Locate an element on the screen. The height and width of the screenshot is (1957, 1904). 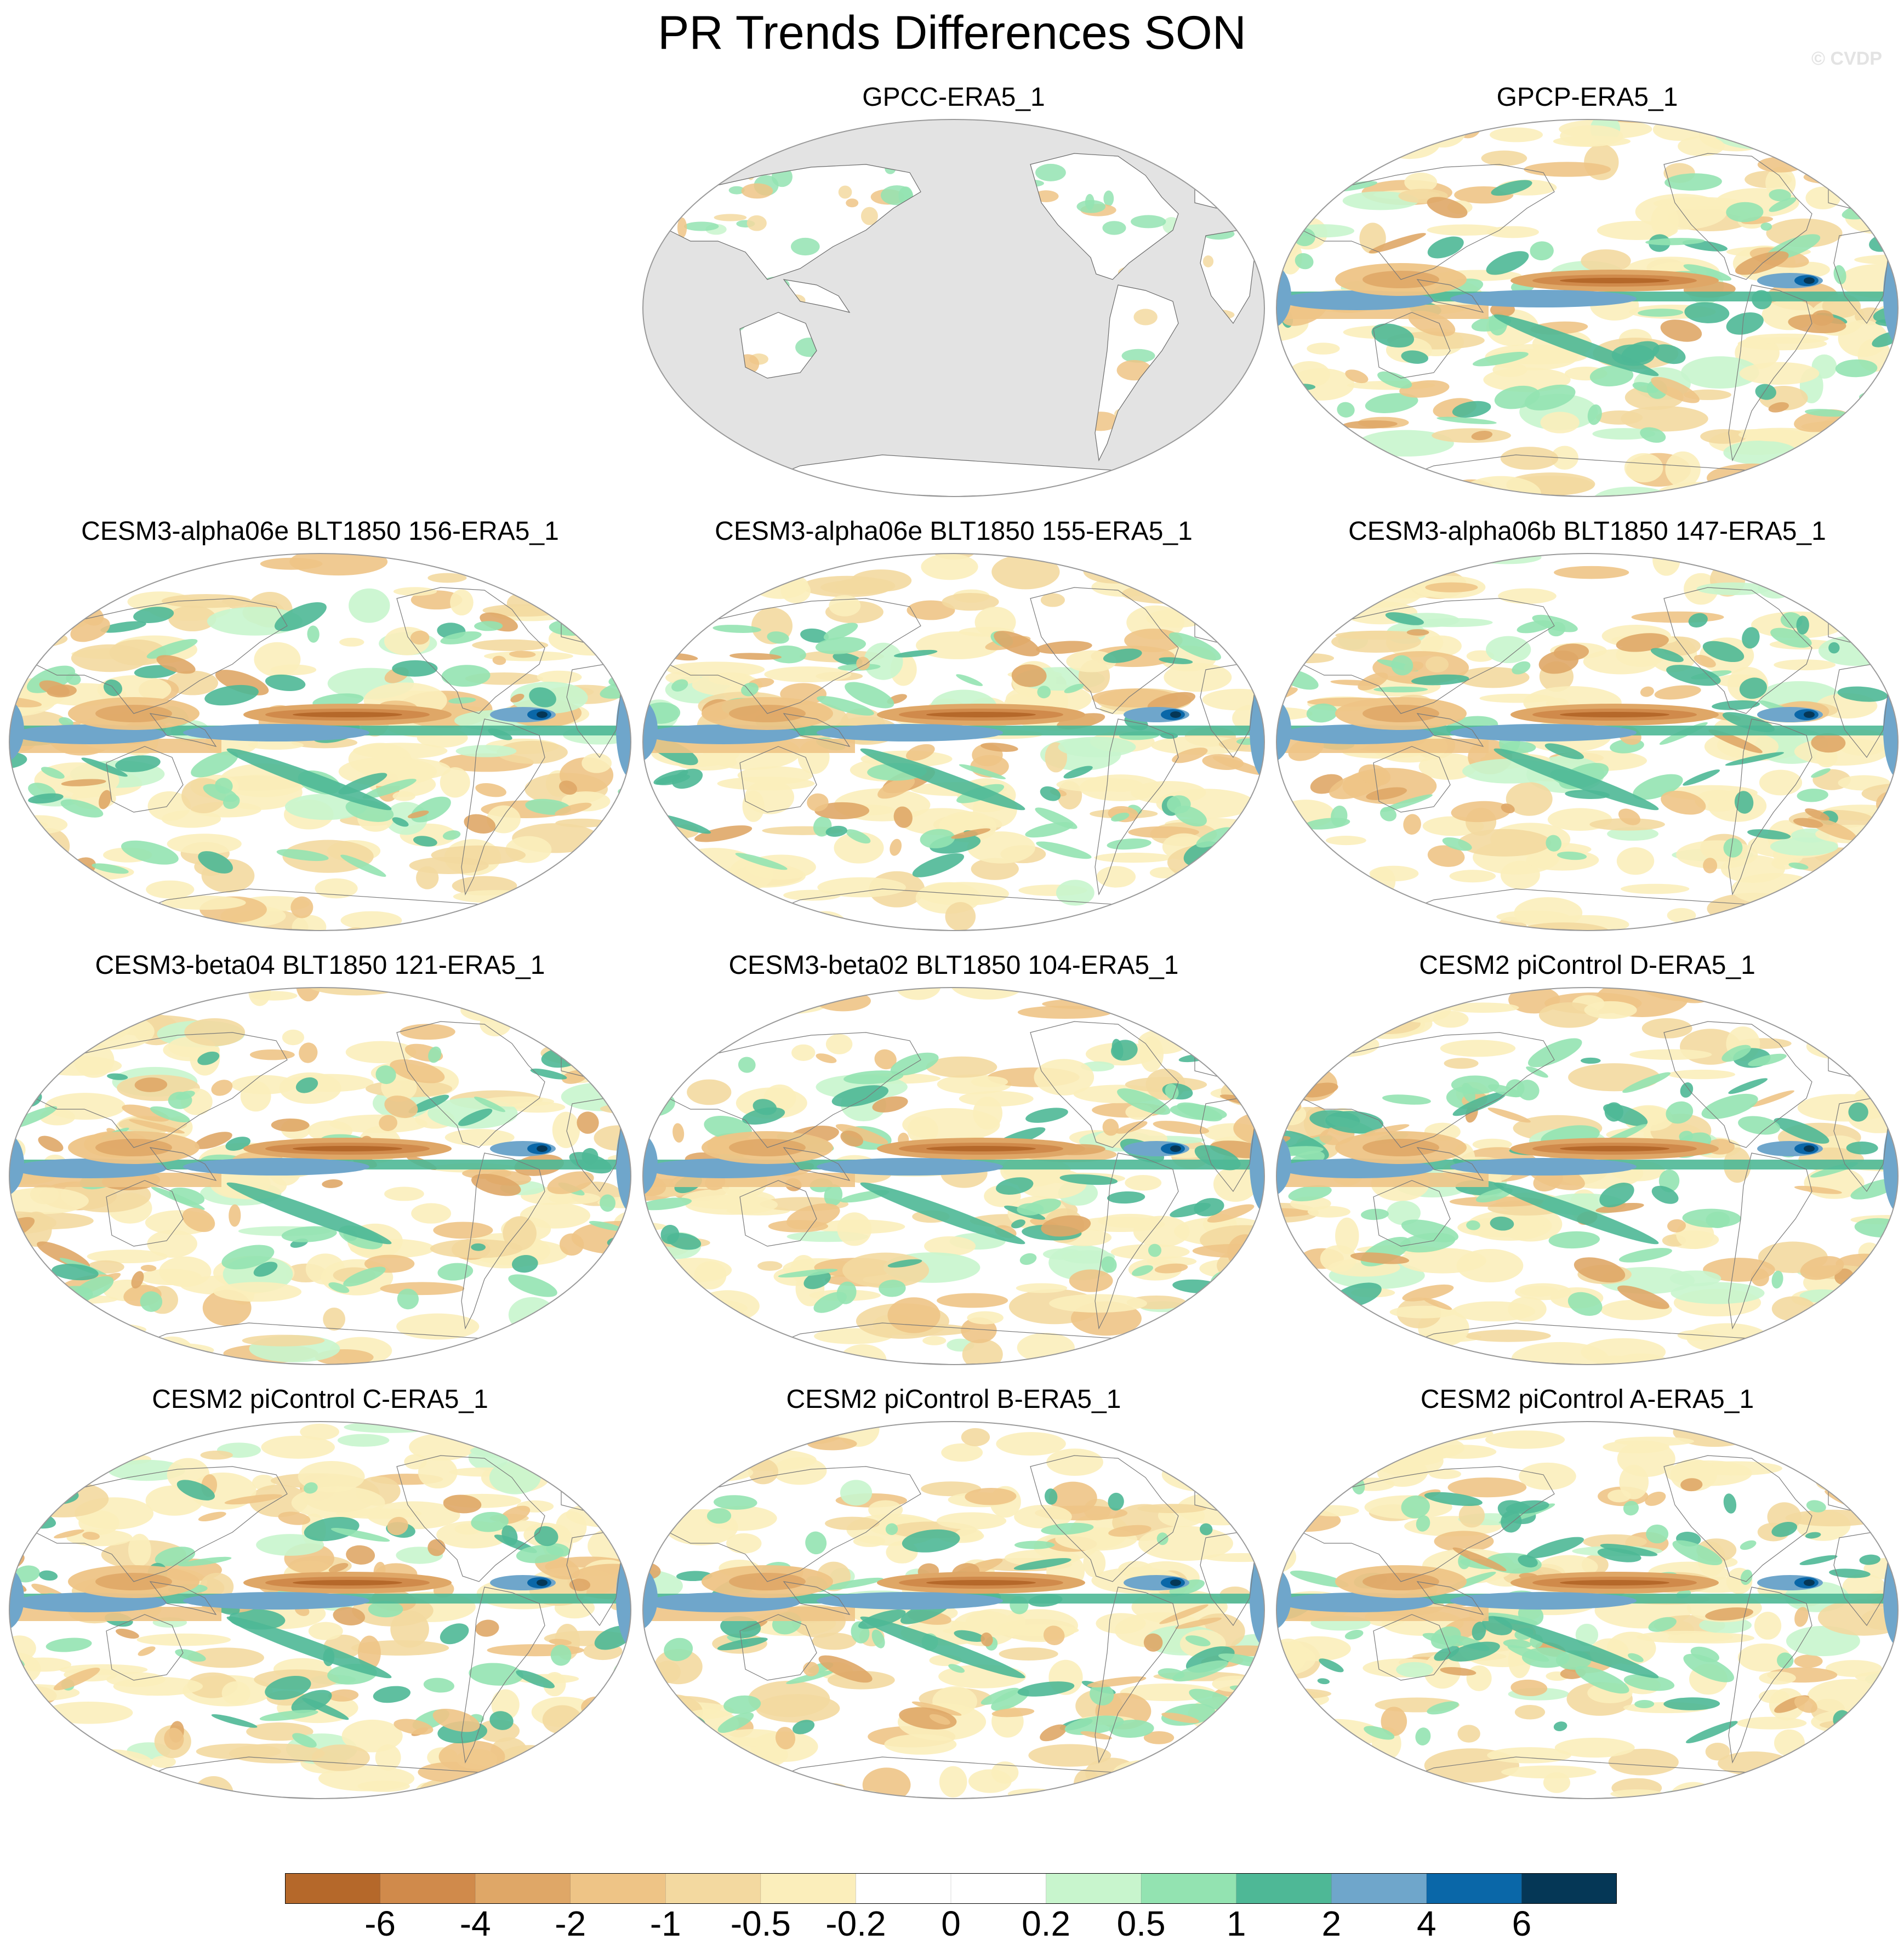
colorbar-tick-label: -0.5 is located at coordinates (760, 1924).